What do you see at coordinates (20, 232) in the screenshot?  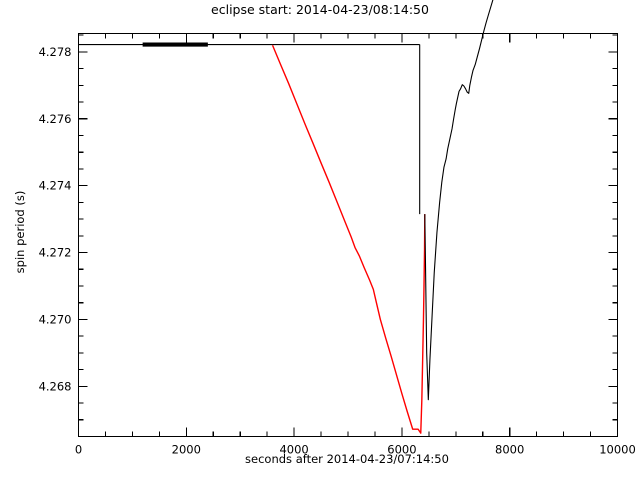 I see `y-axis-title: spin period (s)` at bounding box center [20, 232].